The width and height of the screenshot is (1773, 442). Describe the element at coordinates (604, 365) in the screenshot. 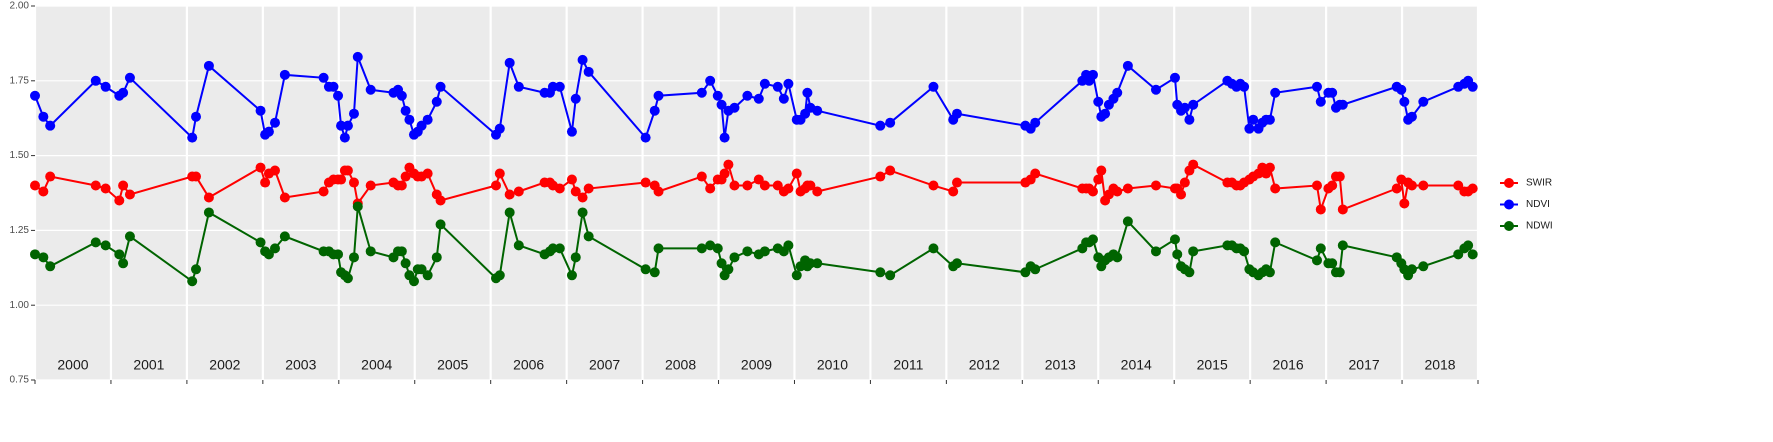

I see `year-label: 2007` at that location.